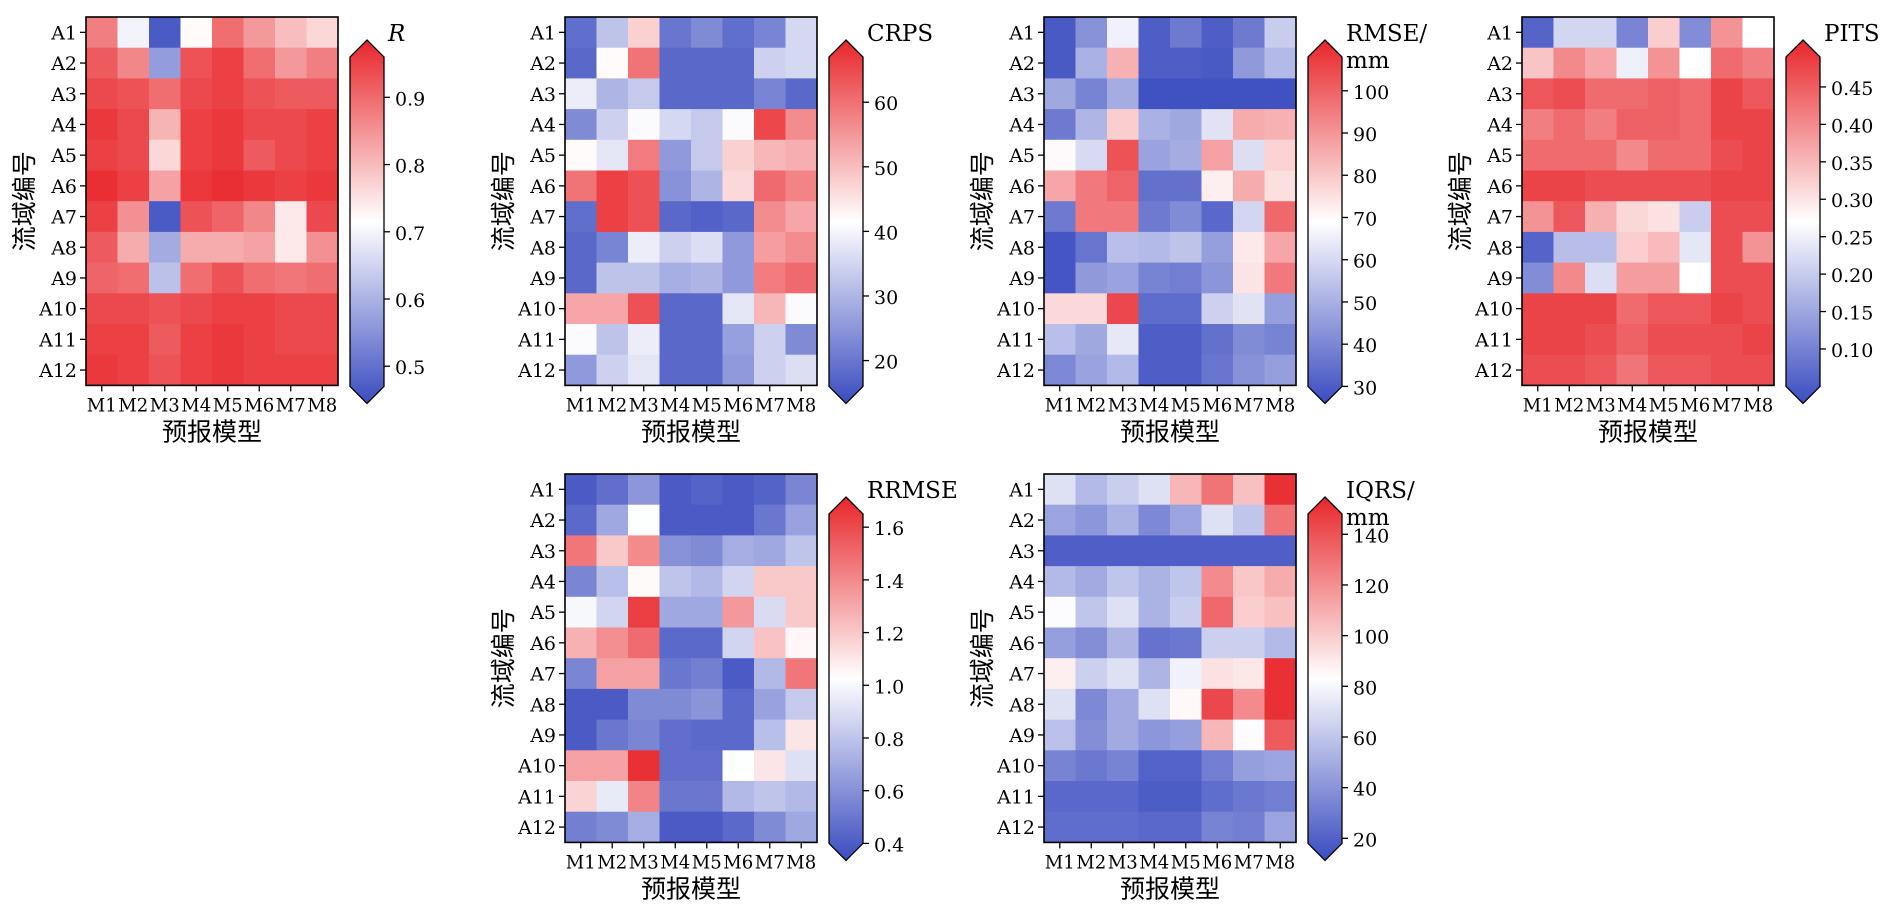 Image resolution: width=1886 pixels, height=914 pixels. Describe the element at coordinates (889, 529) in the screenshot. I see `colorbar-tick-label: 1.6` at that location.